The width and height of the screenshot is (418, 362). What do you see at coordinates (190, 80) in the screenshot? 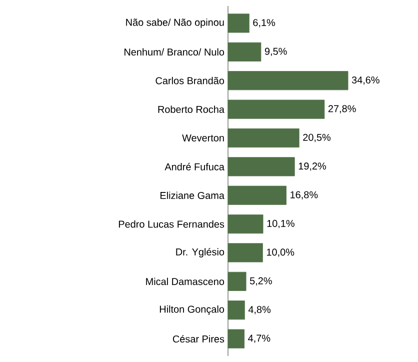
I see `y-tick-label: Carlos Brandão` at bounding box center [190, 80].